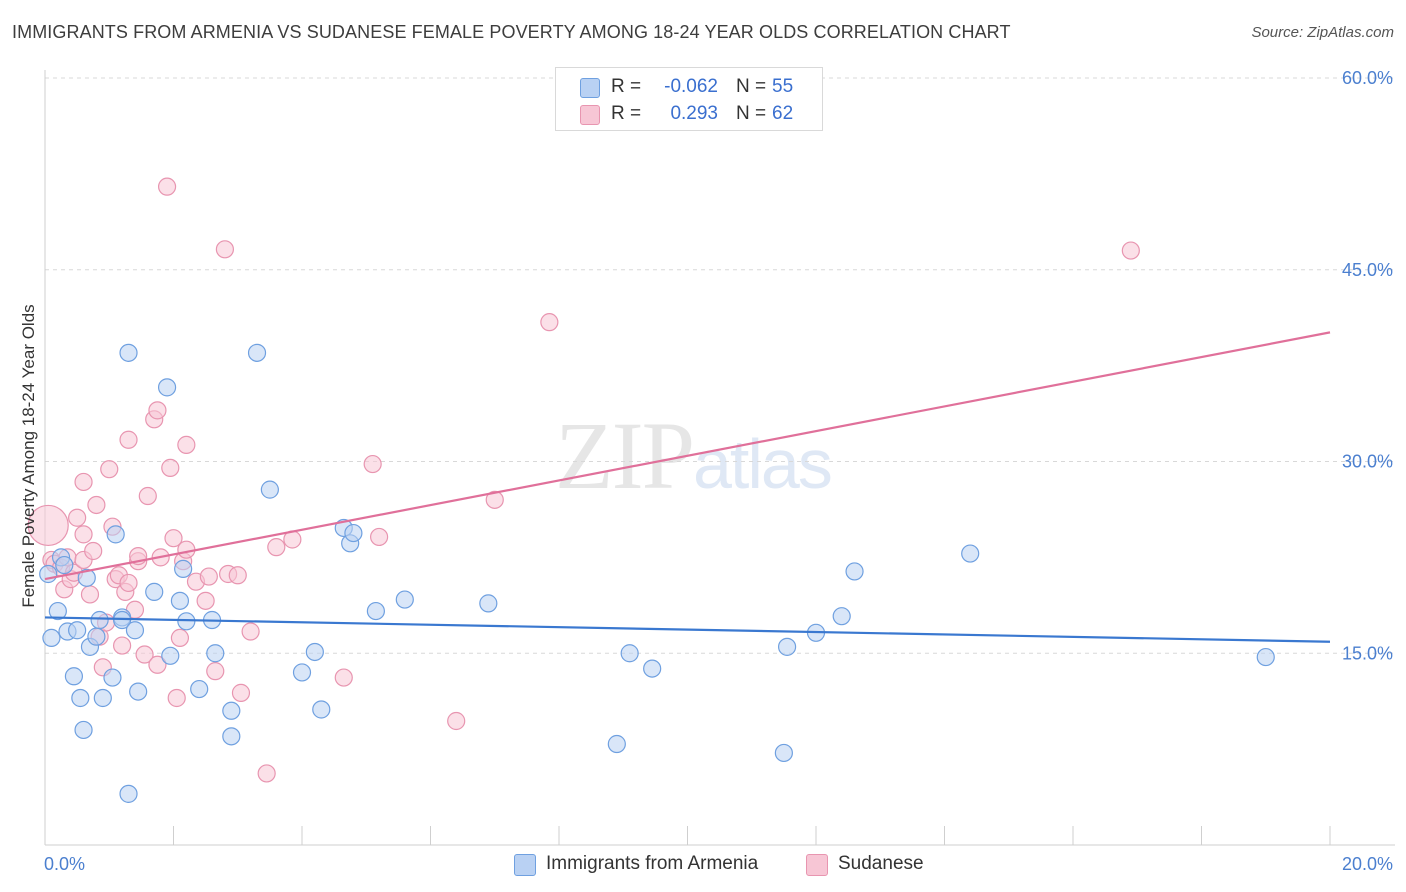  I want to click on x-tick-label: 0.0%, so click(64, 864).